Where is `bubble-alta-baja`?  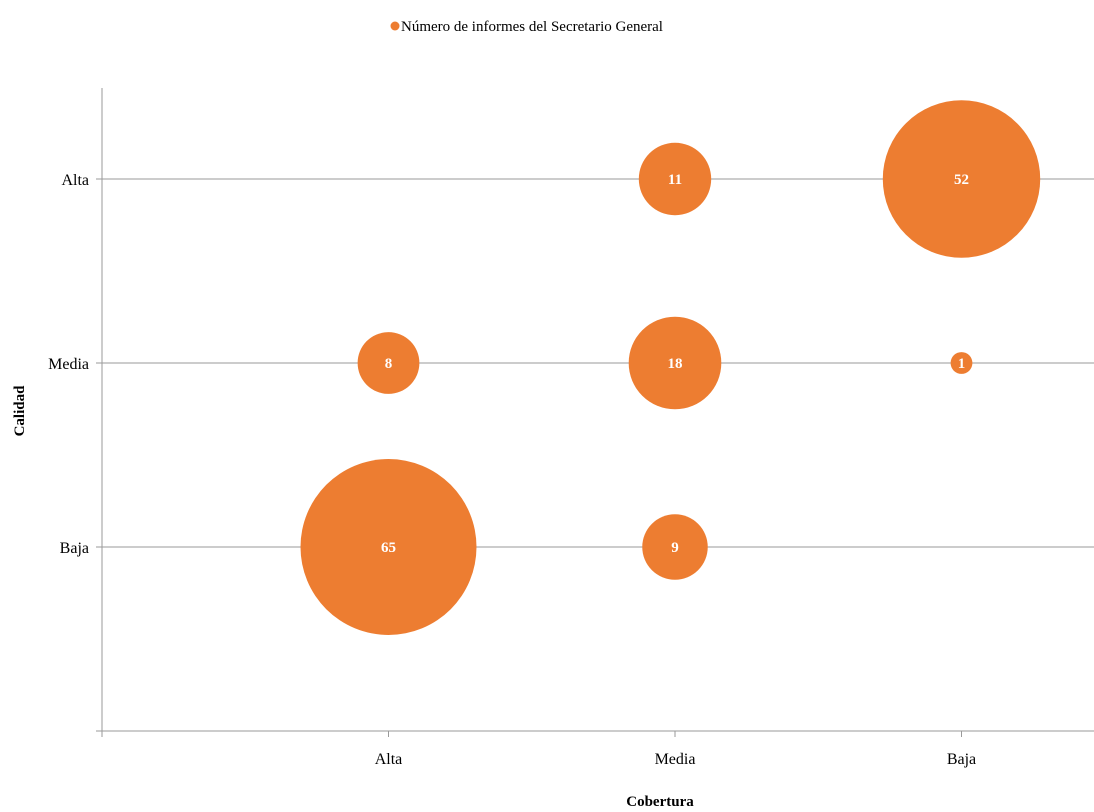 bubble-alta-baja is located at coordinates (388, 547).